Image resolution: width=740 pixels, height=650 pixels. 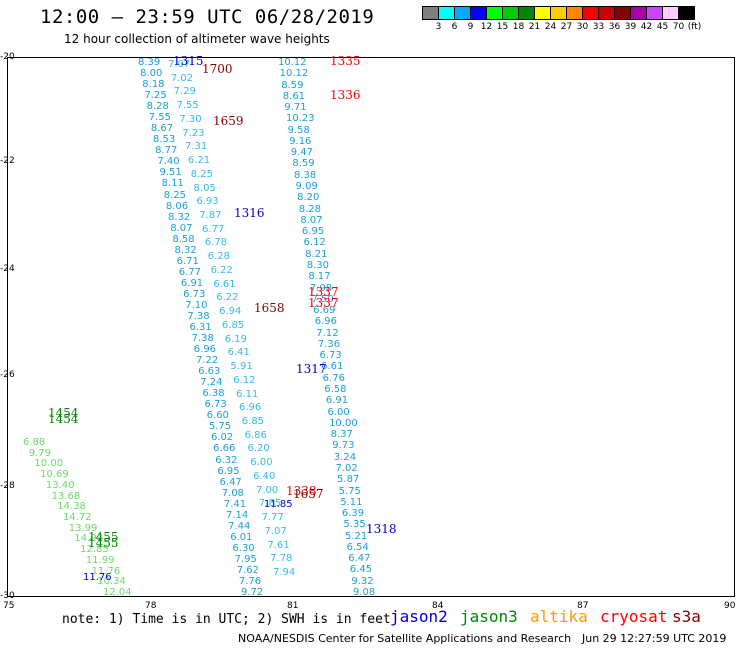 What do you see at coordinates (361, 570) in the screenshot?
I see `wave-height-value: 6.45` at bounding box center [361, 570].